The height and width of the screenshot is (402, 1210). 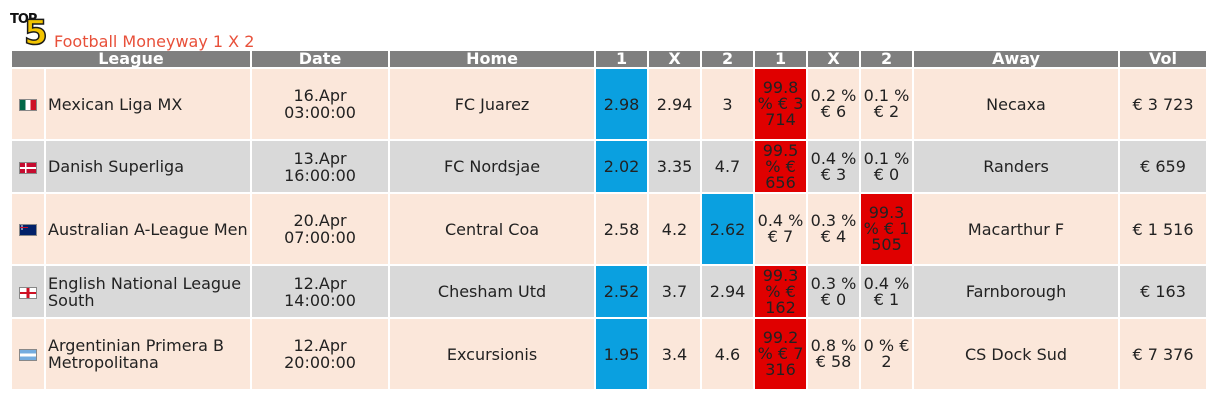 What do you see at coordinates (1163, 355) in the screenshot?
I see `volume: € 7 376` at bounding box center [1163, 355].